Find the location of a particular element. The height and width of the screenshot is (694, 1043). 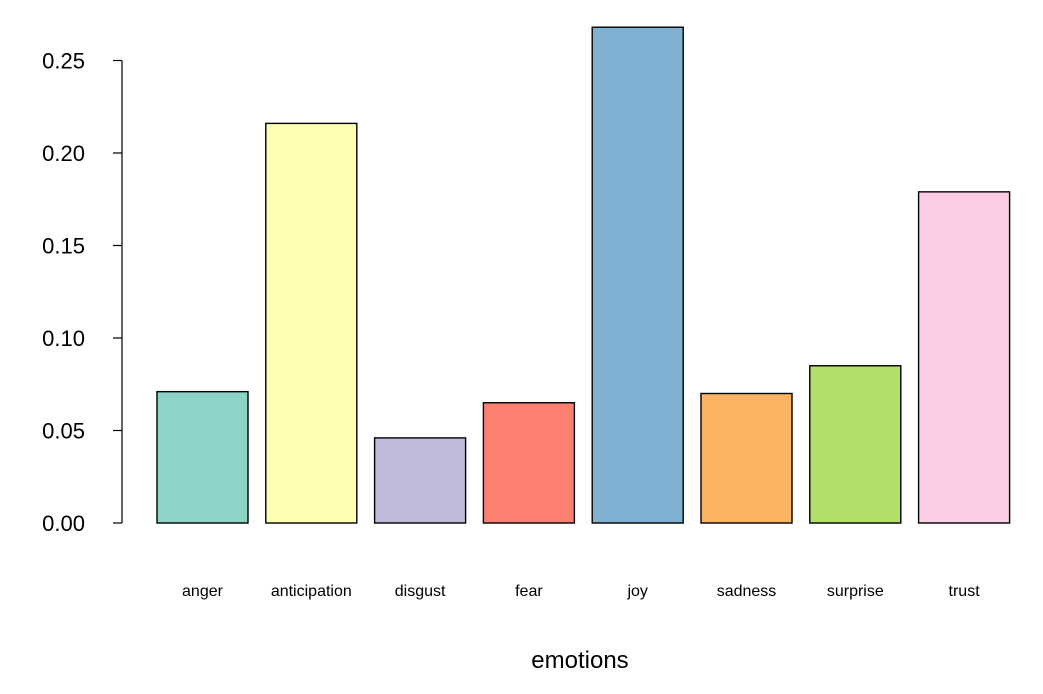

y-tick-label: 0.25 is located at coordinates (63, 61).